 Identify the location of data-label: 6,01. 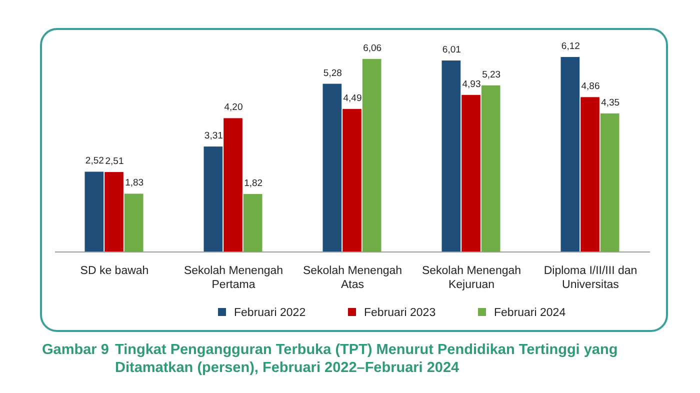
(451, 50).